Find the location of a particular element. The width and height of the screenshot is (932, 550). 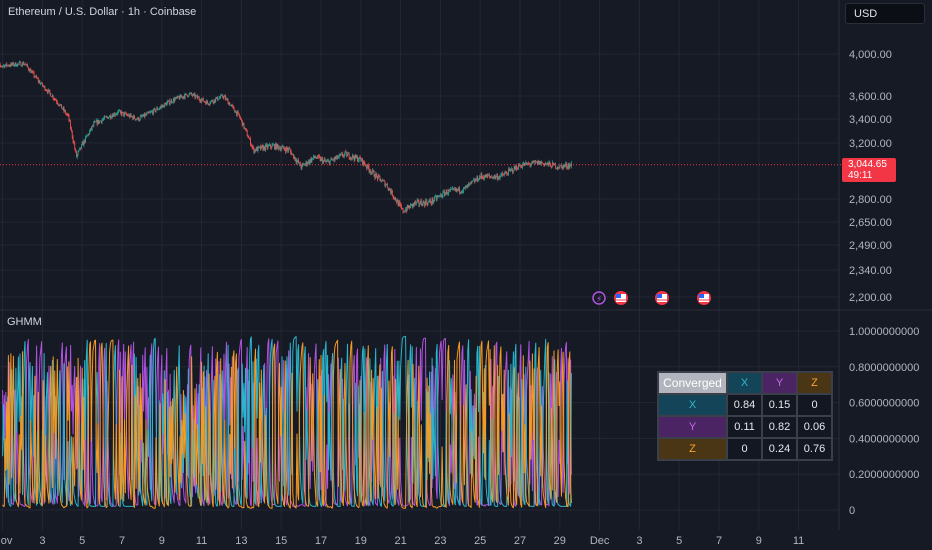

table-cell: 0.82 is located at coordinates (779, 427).